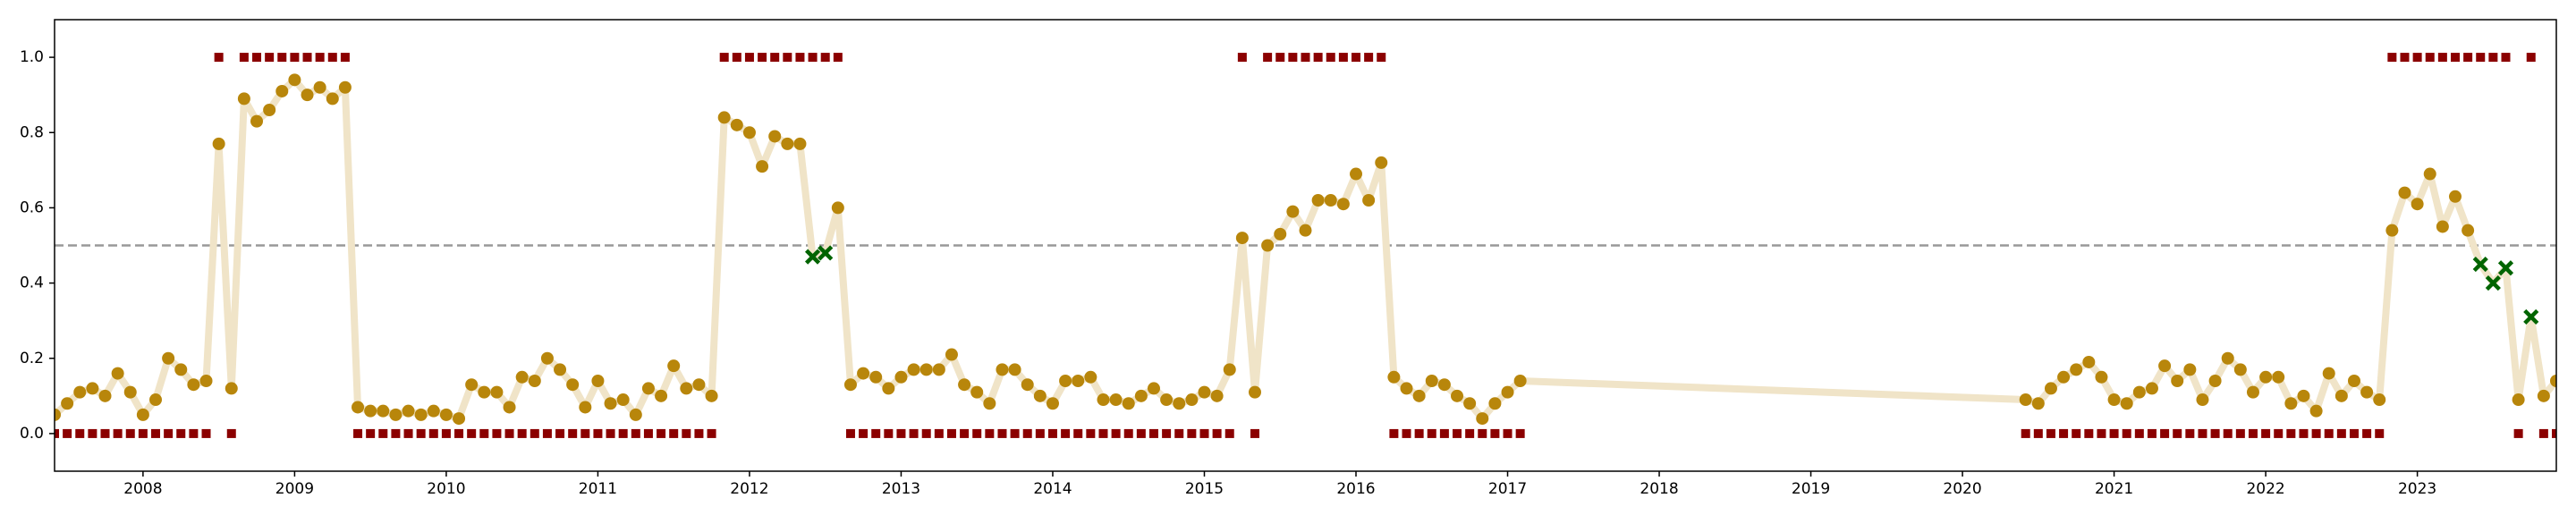 Image resolution: width=2576 pixels, height=515 pixels. What do you see at coordinates (1962, 489) in the screenshot?
I see `x-tick-label: 2020` at bounding box center [1962, 489].